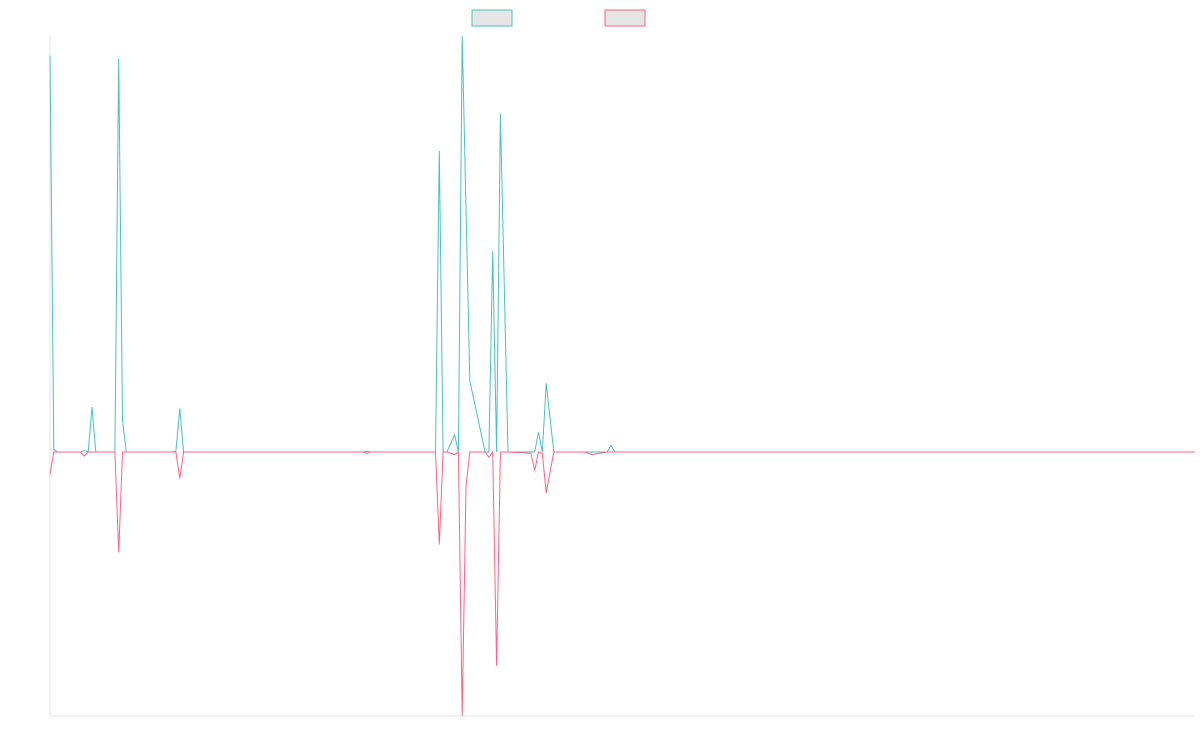 This screenshot has height=750, width=1200. What do you see at coordinates (558, 18) in the screenshot?
I see `legend` at bounding box center [558, 18].